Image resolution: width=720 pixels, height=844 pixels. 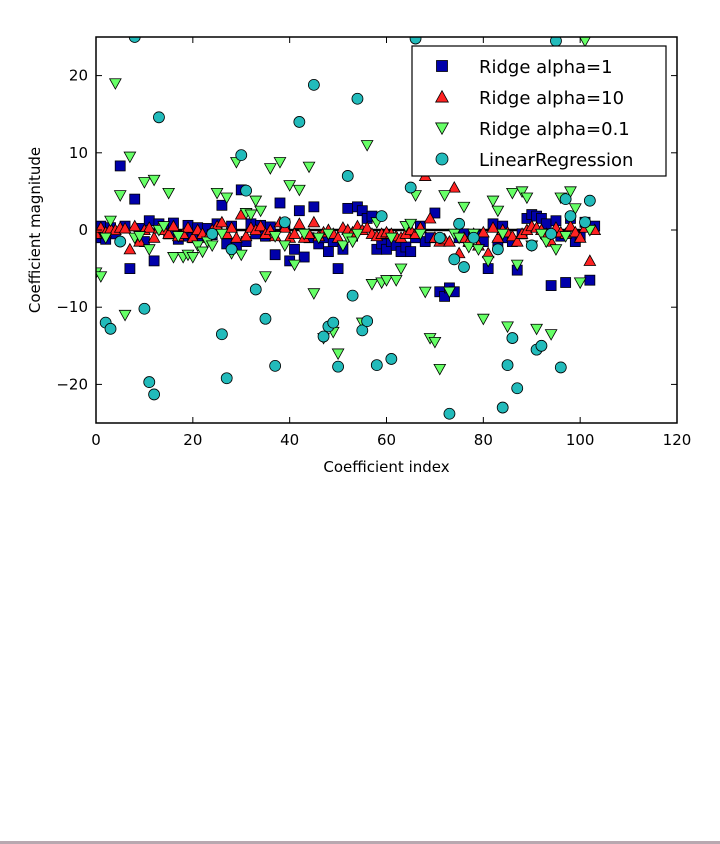 I want to click on x-tick-label: 100, so click(x=580, y=440).